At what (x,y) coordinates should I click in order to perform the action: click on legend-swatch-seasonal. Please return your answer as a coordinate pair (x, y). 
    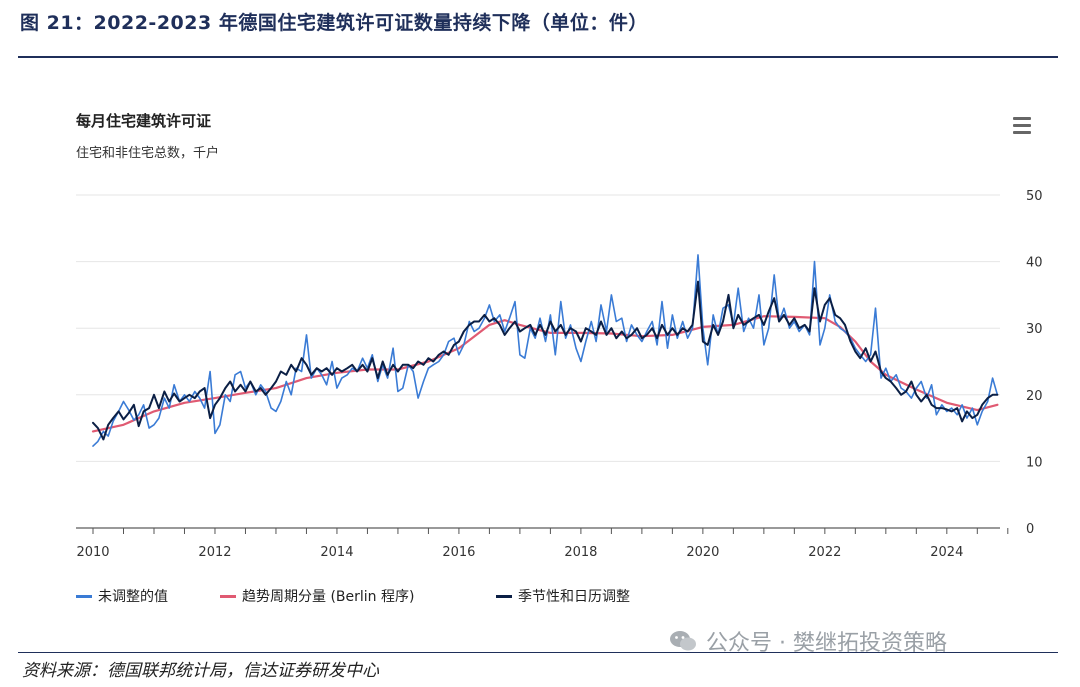
    Looking at the image, I should click on (504, 596).